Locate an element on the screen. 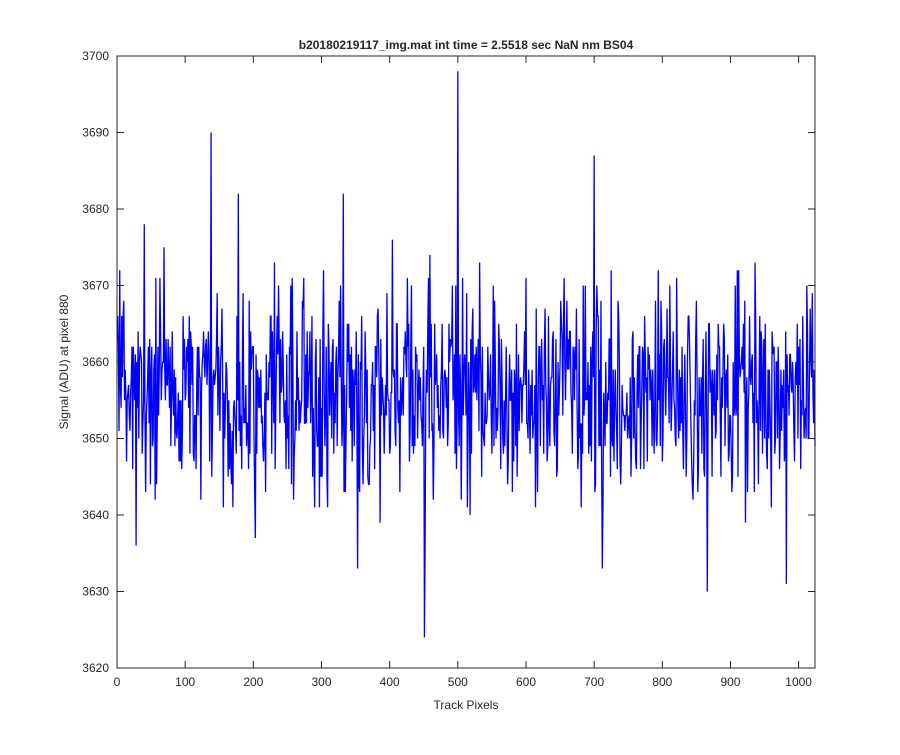  y-tick-label: 3700 is located at coordinates (95, 56).